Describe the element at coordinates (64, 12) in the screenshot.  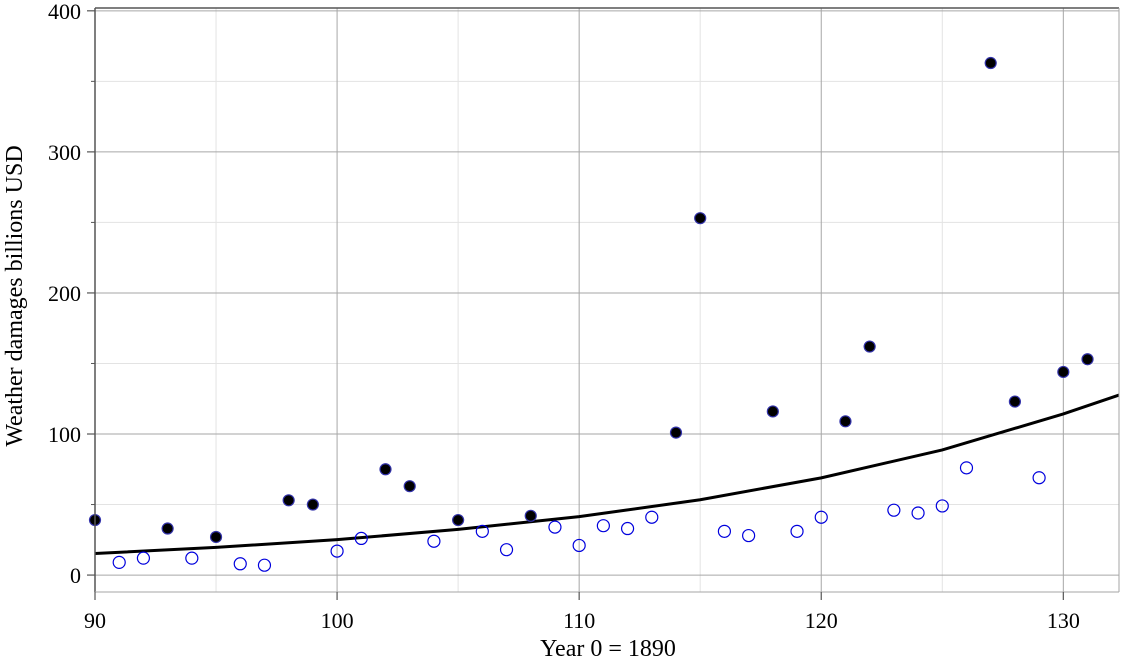
I see `y-tick-label: 400` at that location.